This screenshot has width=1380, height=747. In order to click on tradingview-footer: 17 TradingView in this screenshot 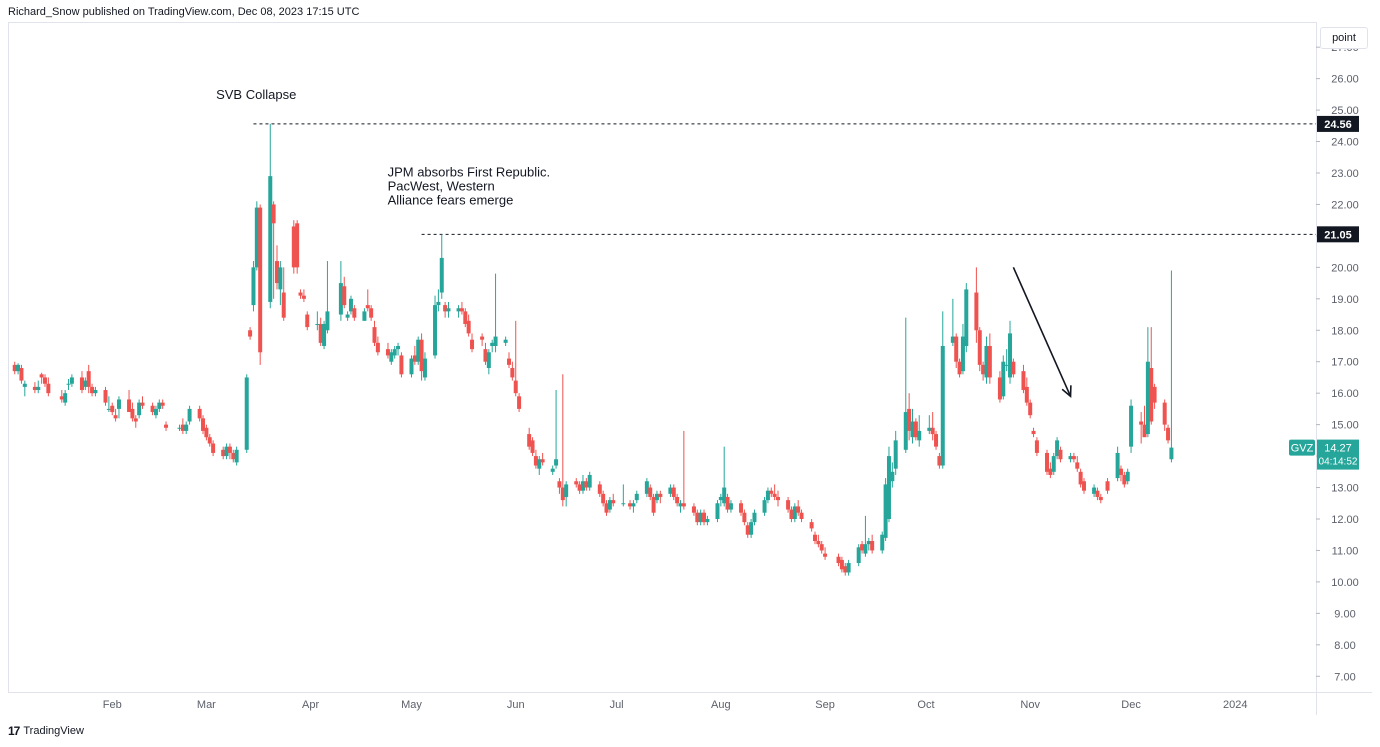, I will do `click(46, 731)`.